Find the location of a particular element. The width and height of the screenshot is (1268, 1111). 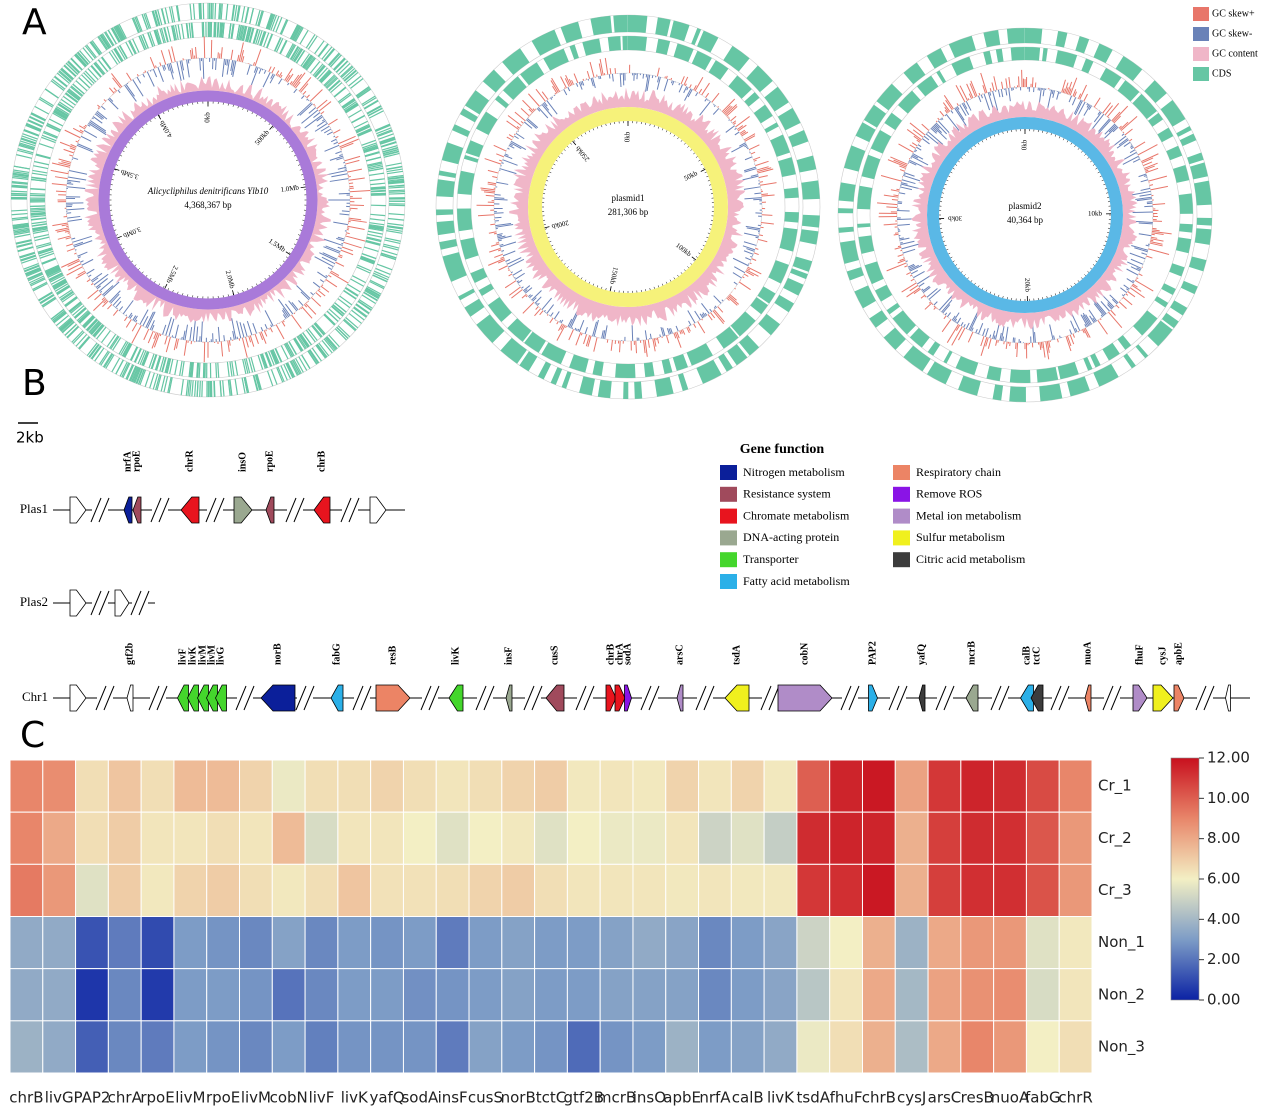

column-label: livG is located at coordinates (59, 1098).